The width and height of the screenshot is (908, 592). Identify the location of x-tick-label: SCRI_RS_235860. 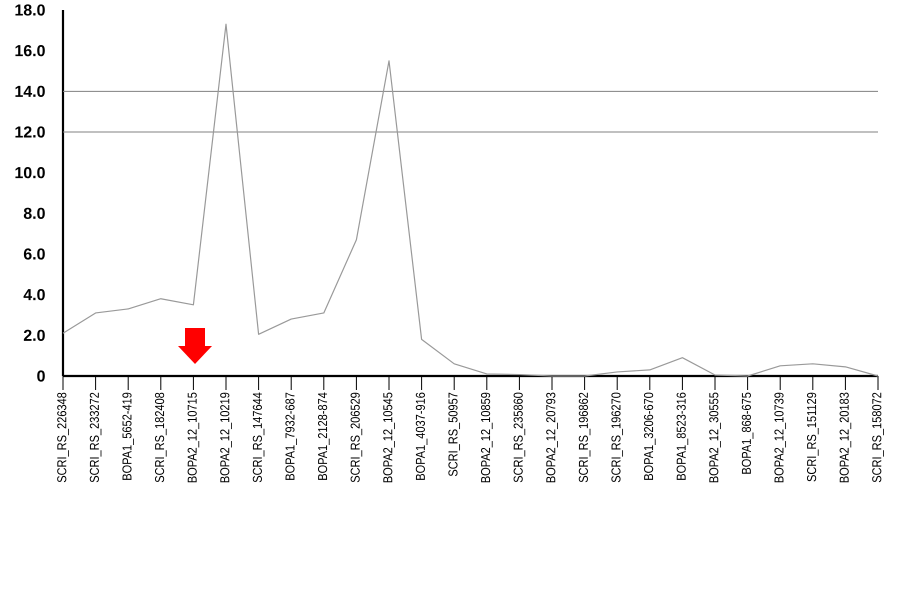
(520, 437).